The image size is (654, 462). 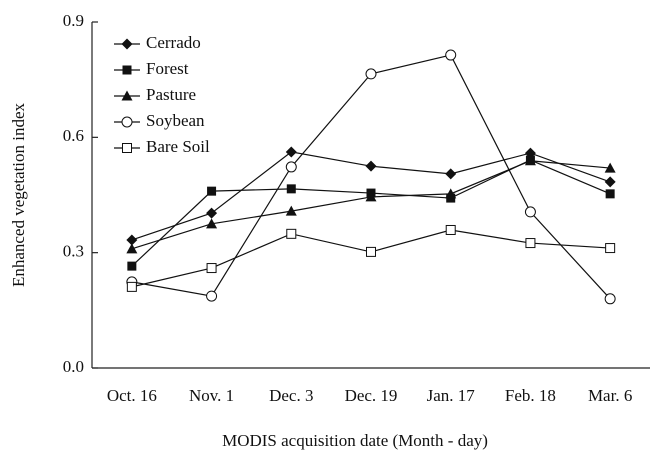 What do you see at coordinates (291, 395) in the screenshot?
I see `x-tick-label: Dec. 3` at bounding box center [291, 395].